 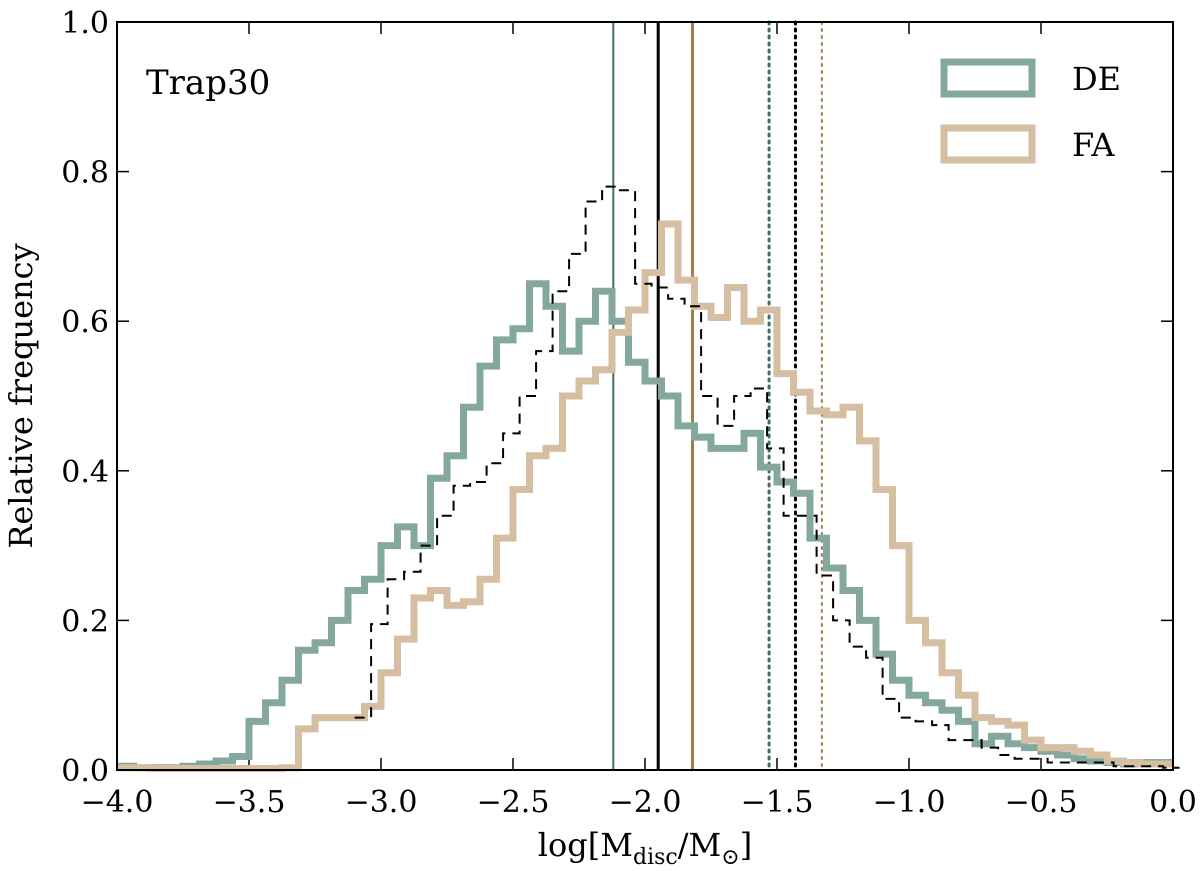 What do you see at coordinates (513, 802) in the screenshot?
I see `x-tick-label: −2.5` at bounding box center [513, 802].